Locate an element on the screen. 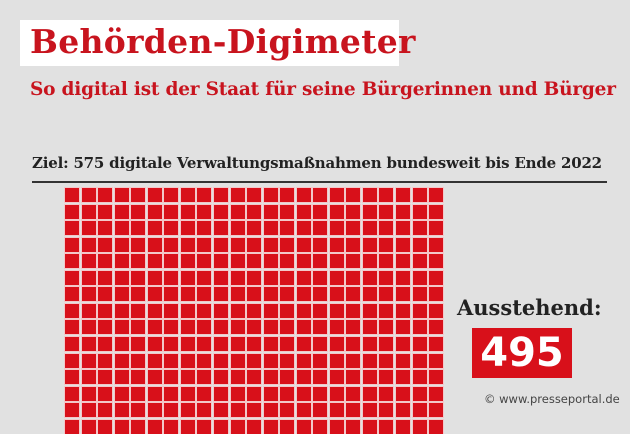  divider is located at coordinates (319, 182).